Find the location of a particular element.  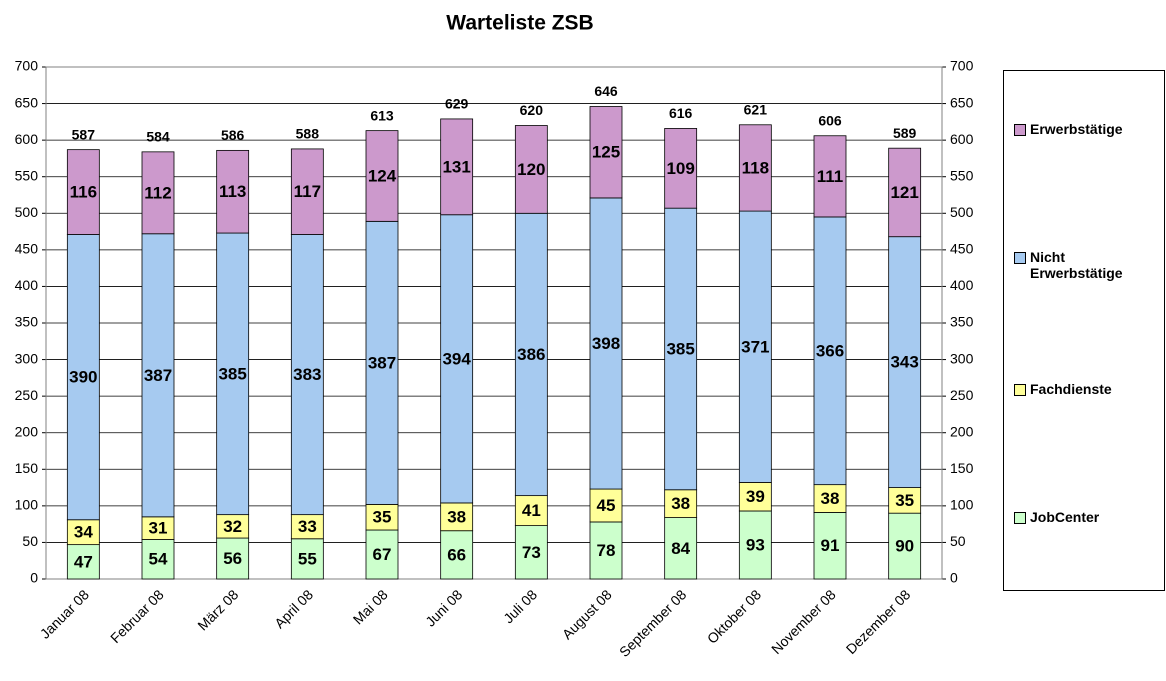

x-tick-label: April 08 is located at coordinates (293, 608).